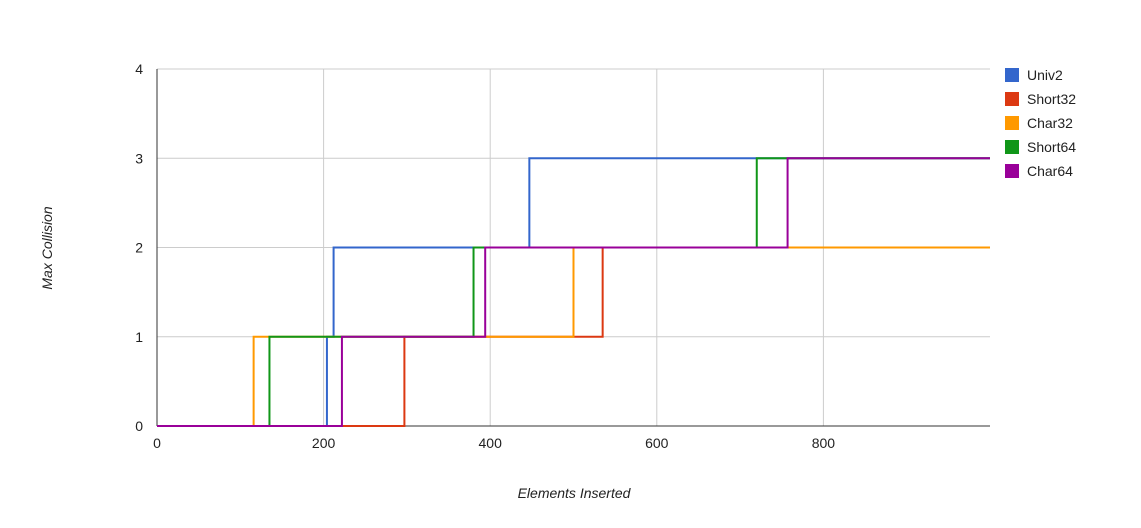 Image resolution: width=1141 pixels, height=528 pixels. What do you see at coordinates (139, 69) in the screenshot?
I see `y-tick-label: 4` at bounding box center [139, 69].